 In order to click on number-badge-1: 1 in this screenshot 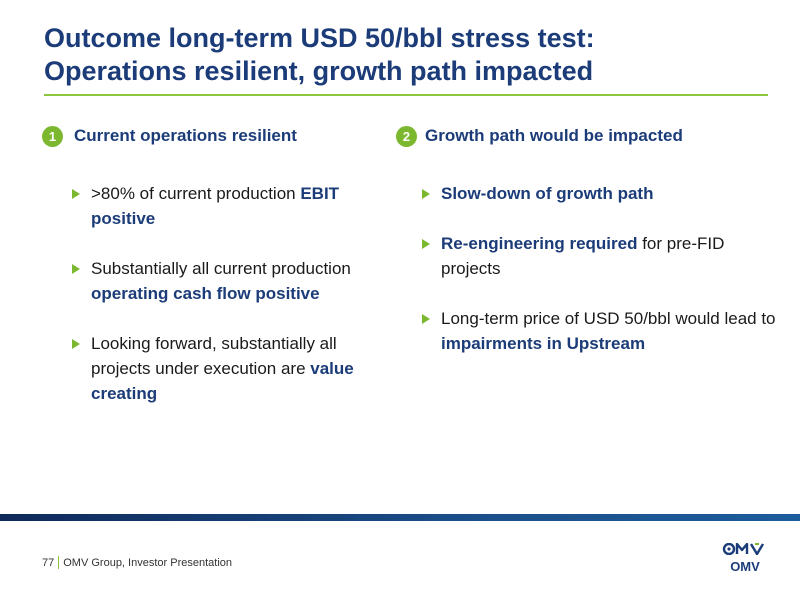, I will do `click(52, 136)`.